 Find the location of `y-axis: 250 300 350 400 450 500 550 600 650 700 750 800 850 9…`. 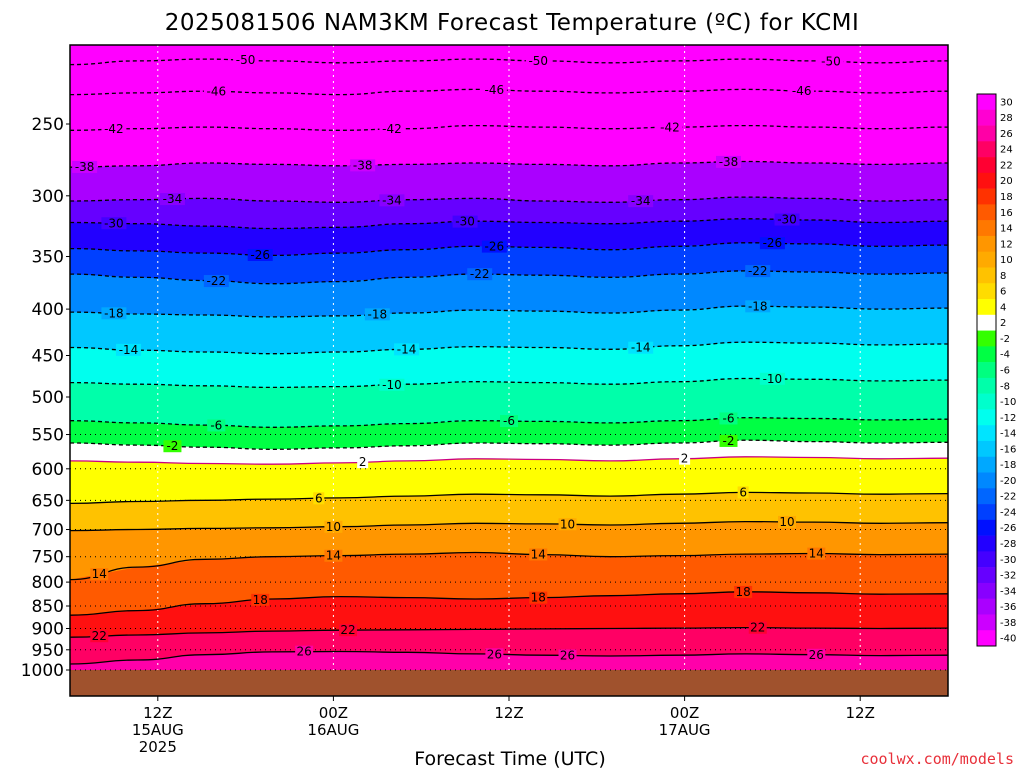

y-axis: 250 300 350 400 450 500 550 600 650 700 750 800 850 9… is located at coordinates (45, 398).